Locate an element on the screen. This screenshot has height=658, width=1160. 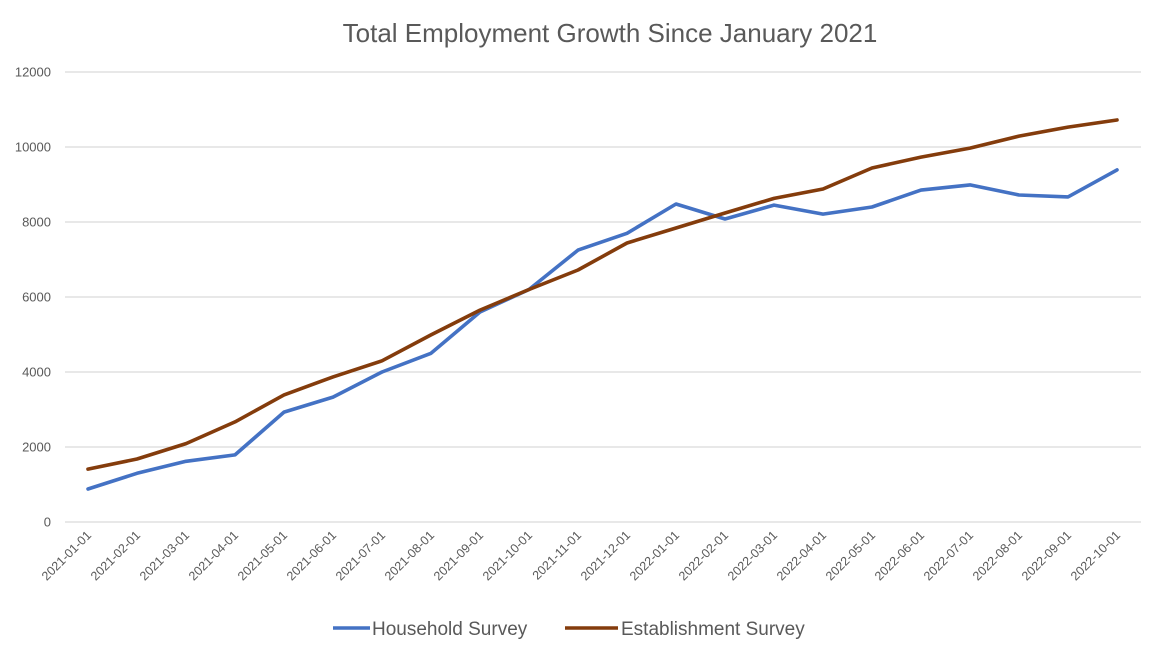
x-tick-label: 2021-06-01 is located at coordinates (311, 555).